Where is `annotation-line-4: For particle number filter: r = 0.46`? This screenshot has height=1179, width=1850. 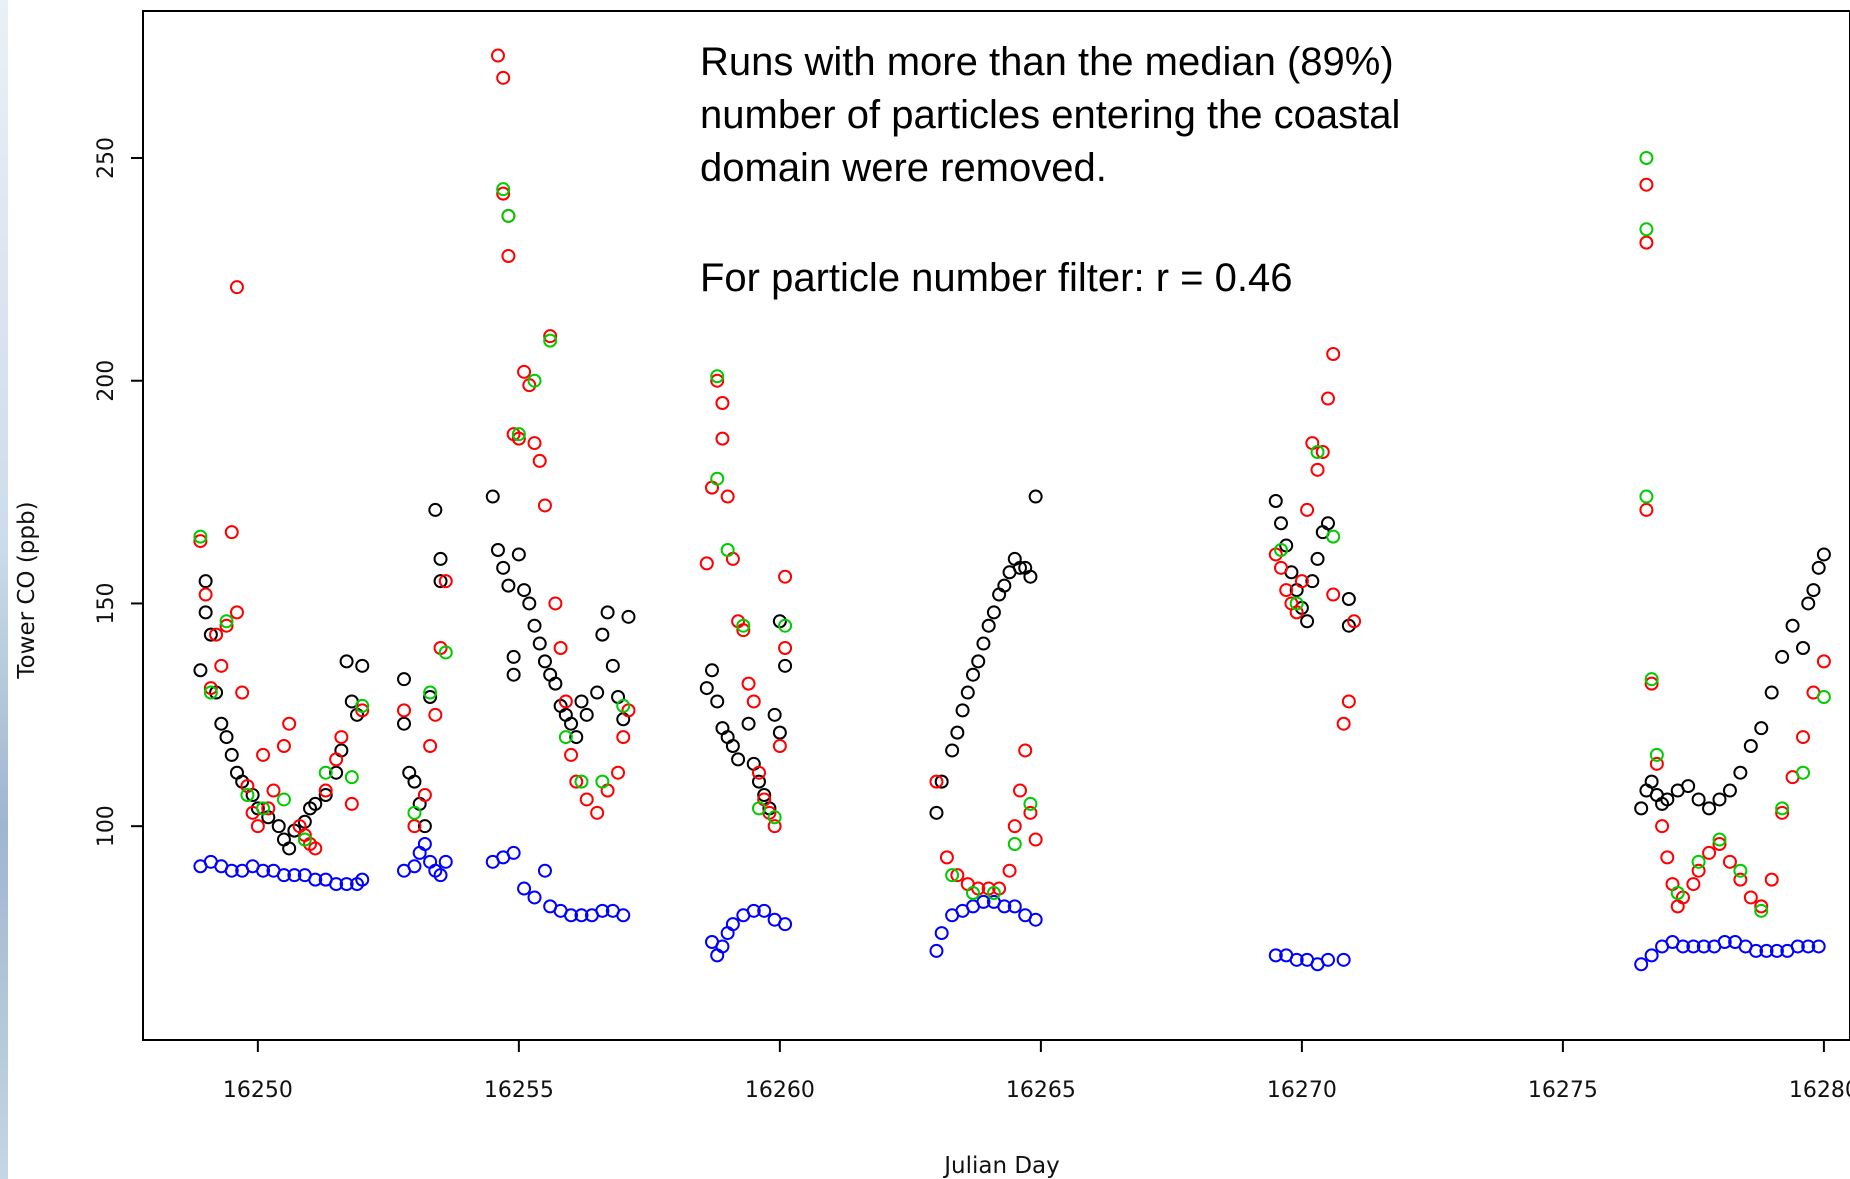 annotation-line-4: For particle number filter: r = 0.46 is located at coordinates (996, 278).